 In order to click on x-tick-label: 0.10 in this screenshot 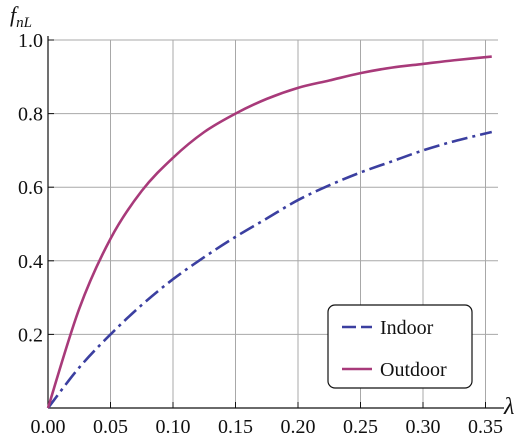, I will do `click(173, 427)`.